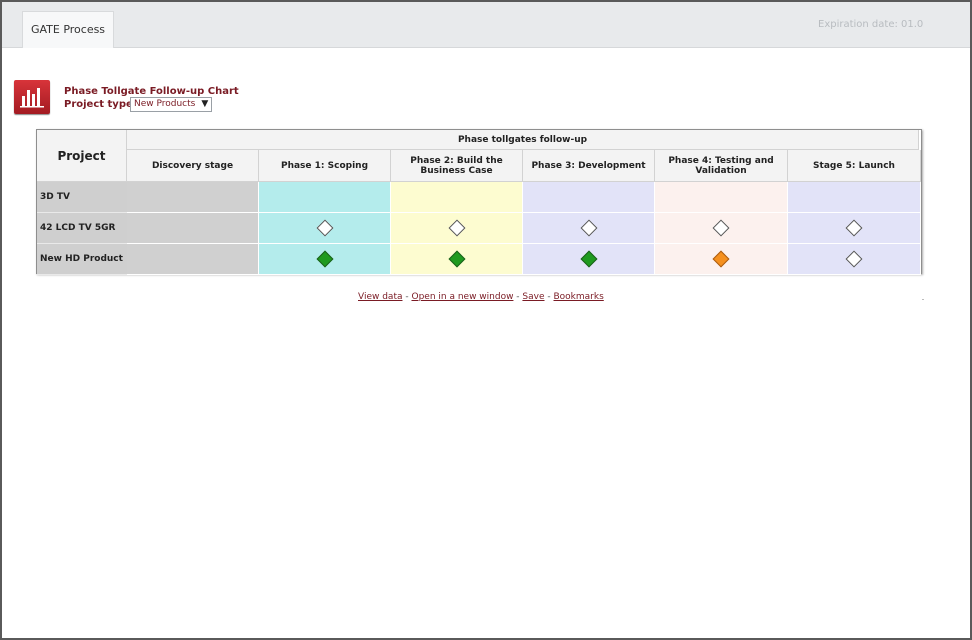  Describe the element at coordinates (523, 140) in the screenshot. I see `group-header: Phase tollgates follow-up` at that location.